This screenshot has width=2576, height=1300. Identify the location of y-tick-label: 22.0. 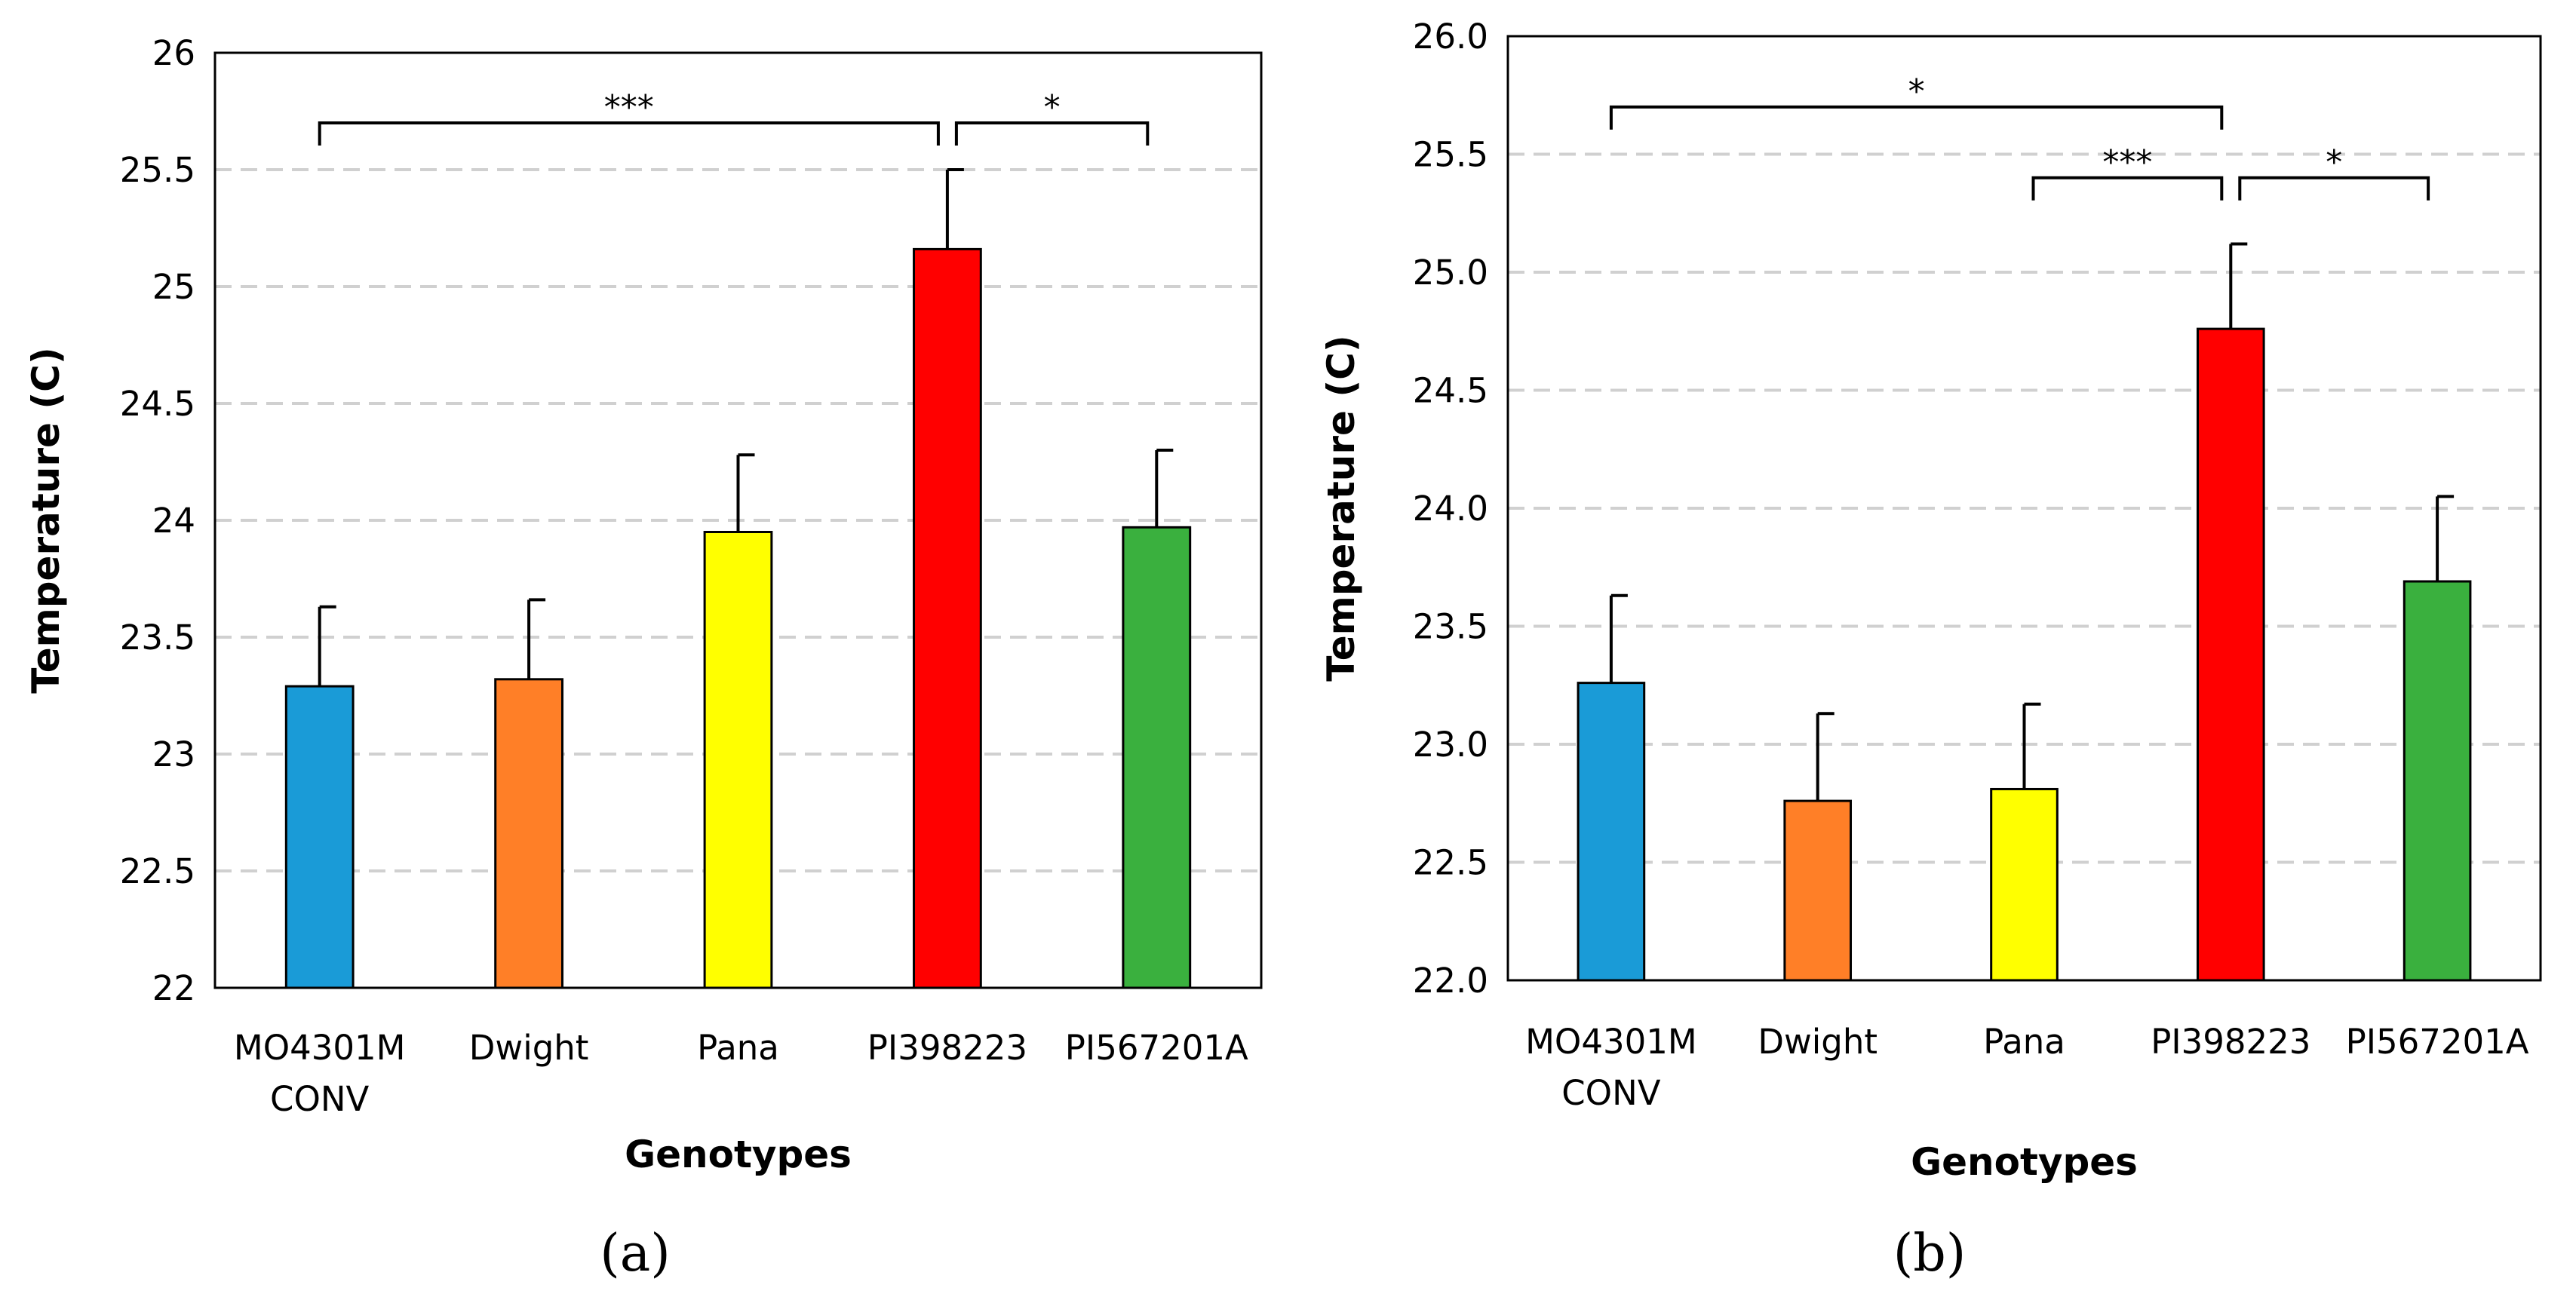
(1450, 981).